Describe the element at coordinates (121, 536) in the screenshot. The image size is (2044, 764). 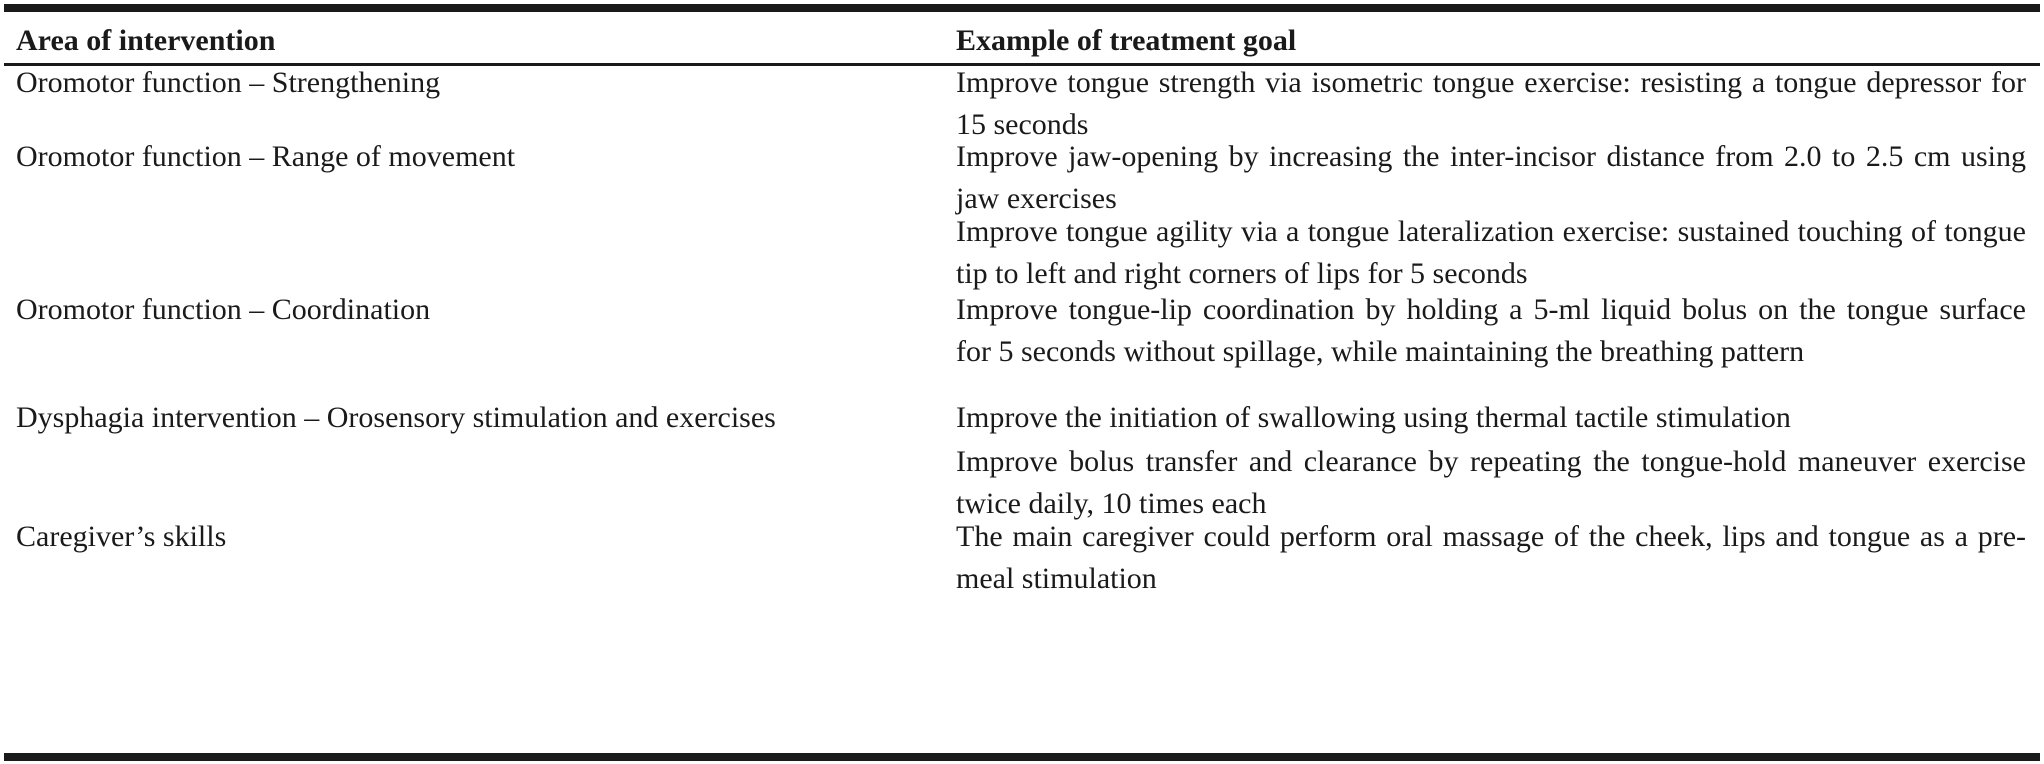
I see `area-cell: Caregiver’s skills` at that location.